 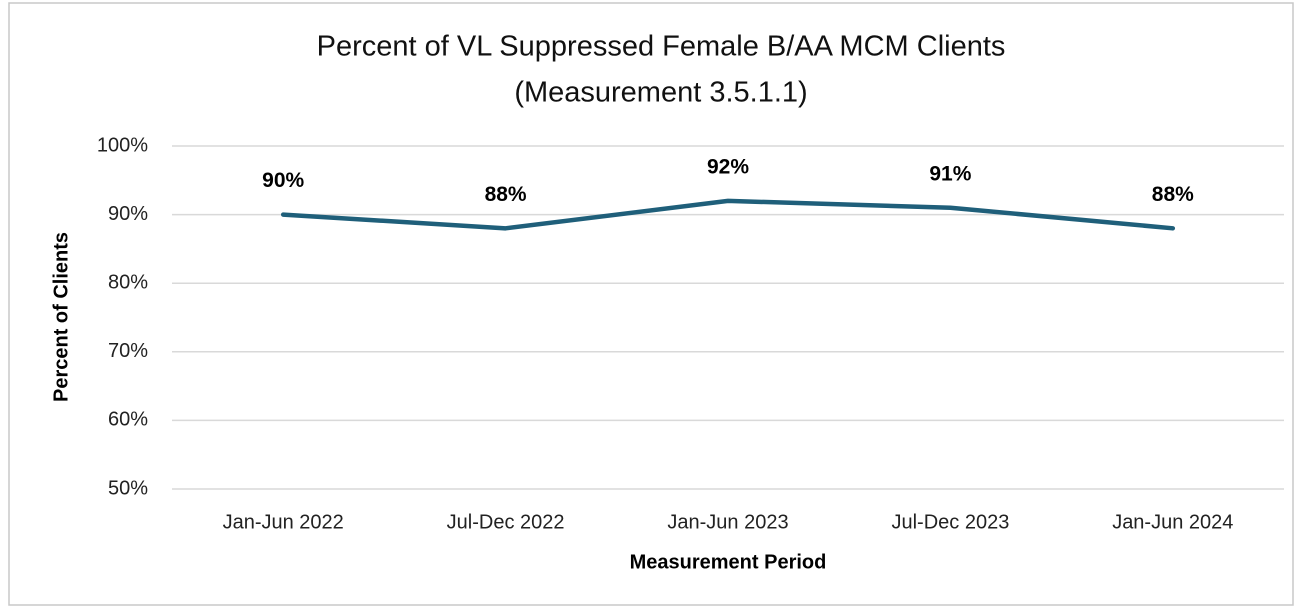 I want to click on y-tick-label: 70%, so click(x=128, y=351).